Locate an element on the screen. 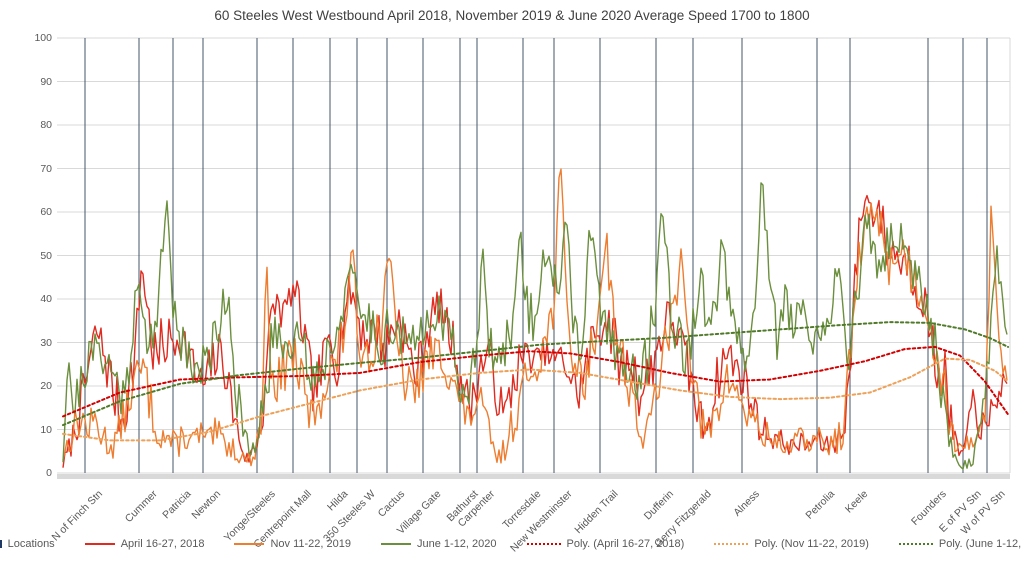 This screenshot has width=1024, height=561. legend-label: Poly. (June 1-12, 2020) is located at coordinates (981, 544).